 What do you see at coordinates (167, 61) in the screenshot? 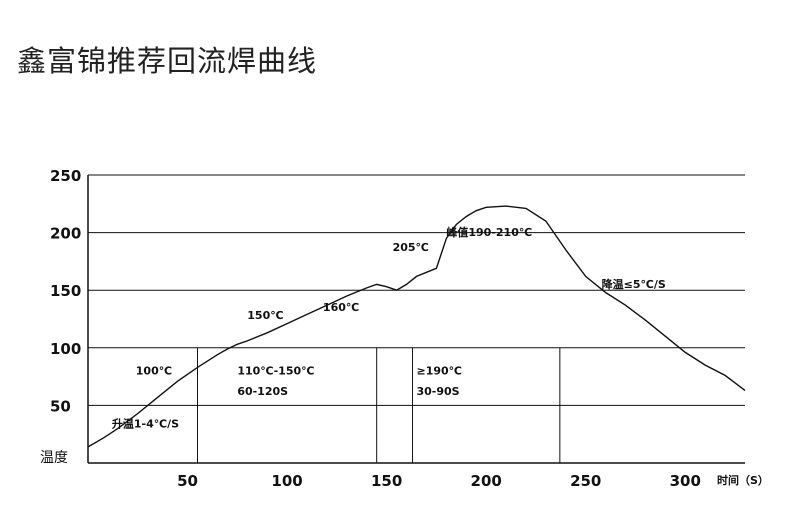
I see `page-title: 鑫富锦推荐回流焊曲线` at bounding box center [167, 61].